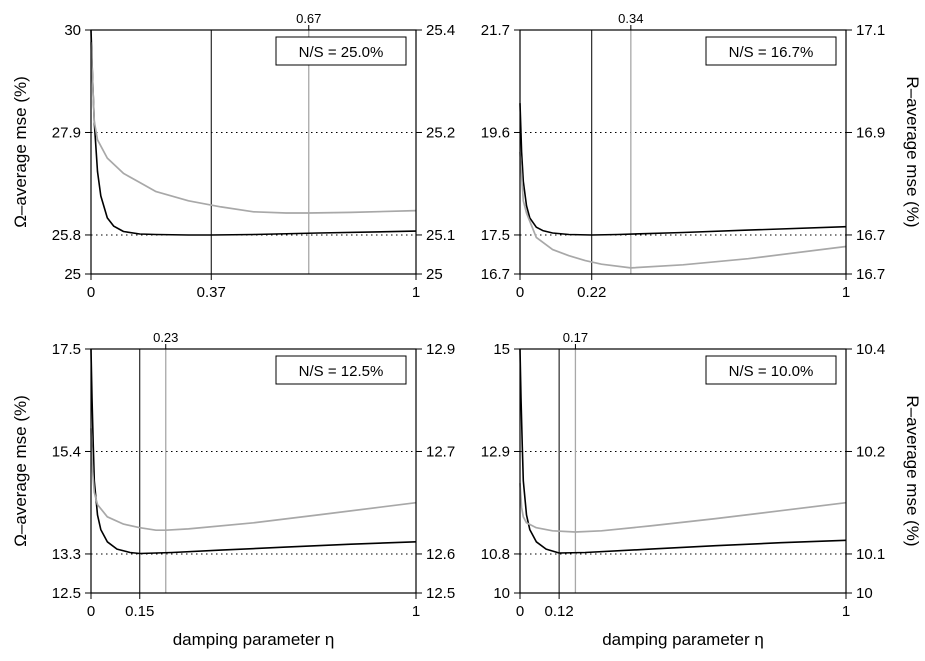  I want to click on y-right-tick-label: 25.1, so click(440, 235).